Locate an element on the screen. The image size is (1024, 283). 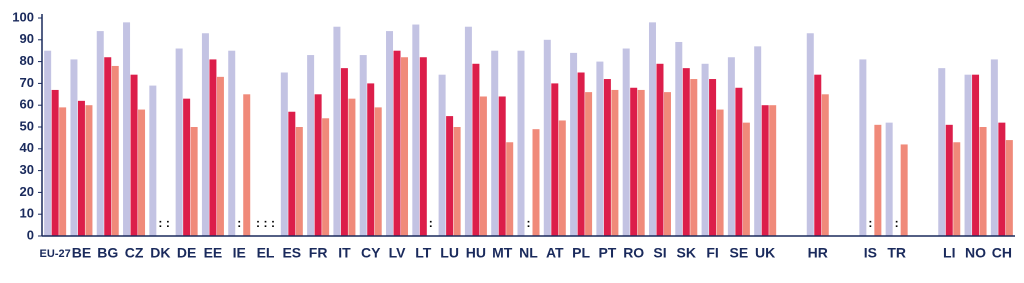
x-tick-label: LU is located at coordinates (449, 253).